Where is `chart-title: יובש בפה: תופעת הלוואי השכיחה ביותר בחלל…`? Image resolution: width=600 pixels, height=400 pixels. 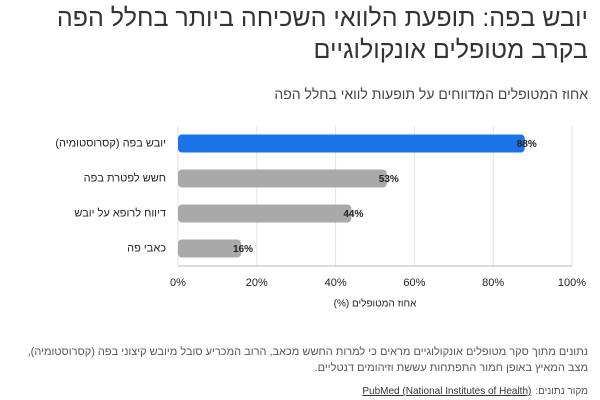
chart-title: יובש בפה: תופעת הלוואי השכיחה ביותר בחלל… is located at coordinates (322, 34).